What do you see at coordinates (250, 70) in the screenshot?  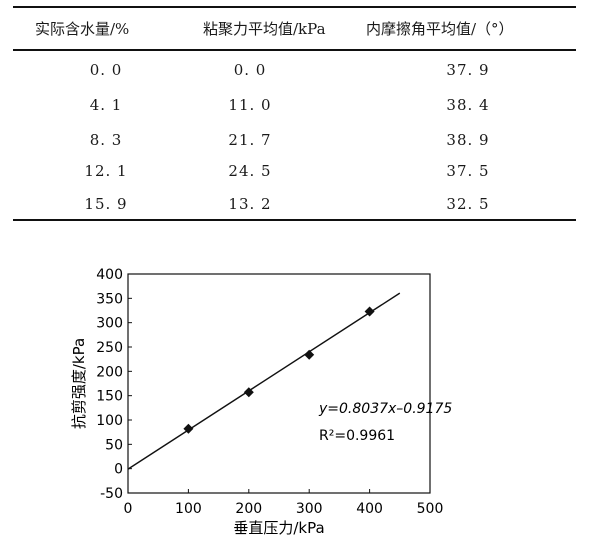 I see `cell-cohesion: 0. 0` at bounding box center [250, 70].